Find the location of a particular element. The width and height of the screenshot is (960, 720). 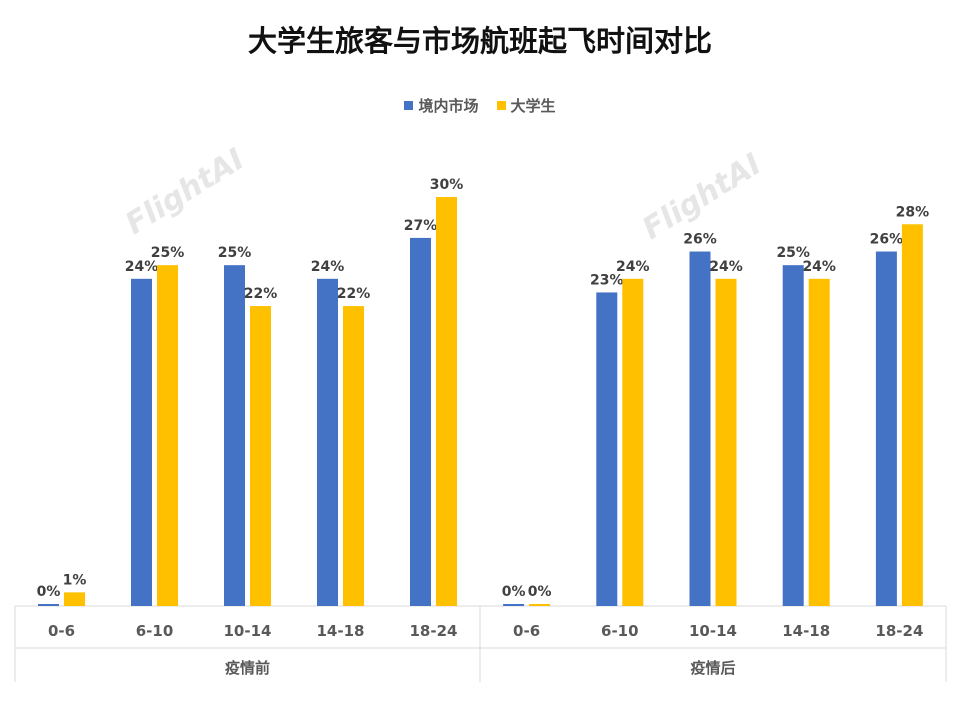

legend-label-domestic: 境内市场 is located at coordinates (448, 106).